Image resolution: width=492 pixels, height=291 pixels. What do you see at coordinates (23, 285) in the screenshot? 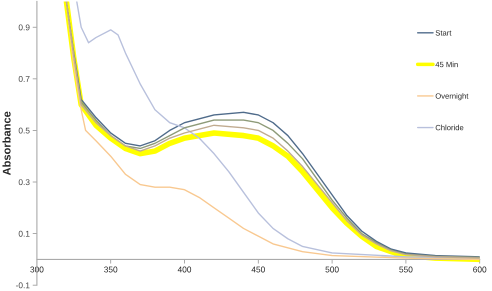
I see `y-tick-label: -0.1` at bounding box center [23, 285].